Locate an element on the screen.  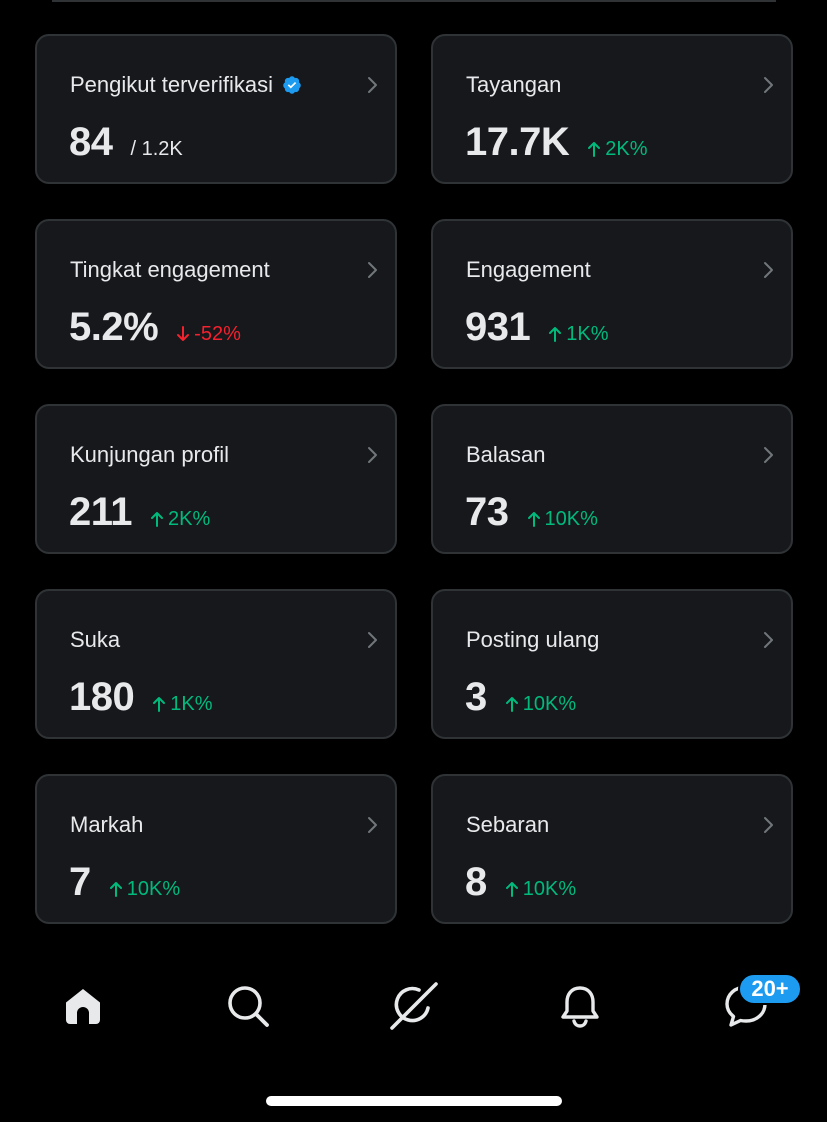
nav-grok is located at coordinates (414, 1006).